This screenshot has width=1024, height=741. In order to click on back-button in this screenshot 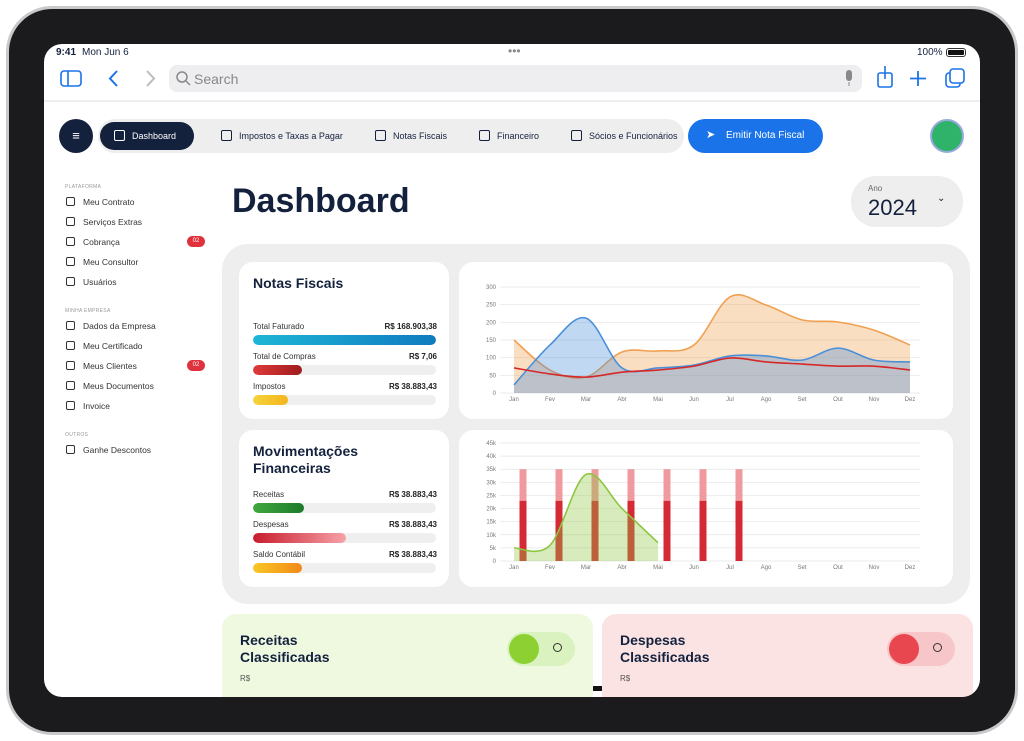, I will do `click(113, 78)`.